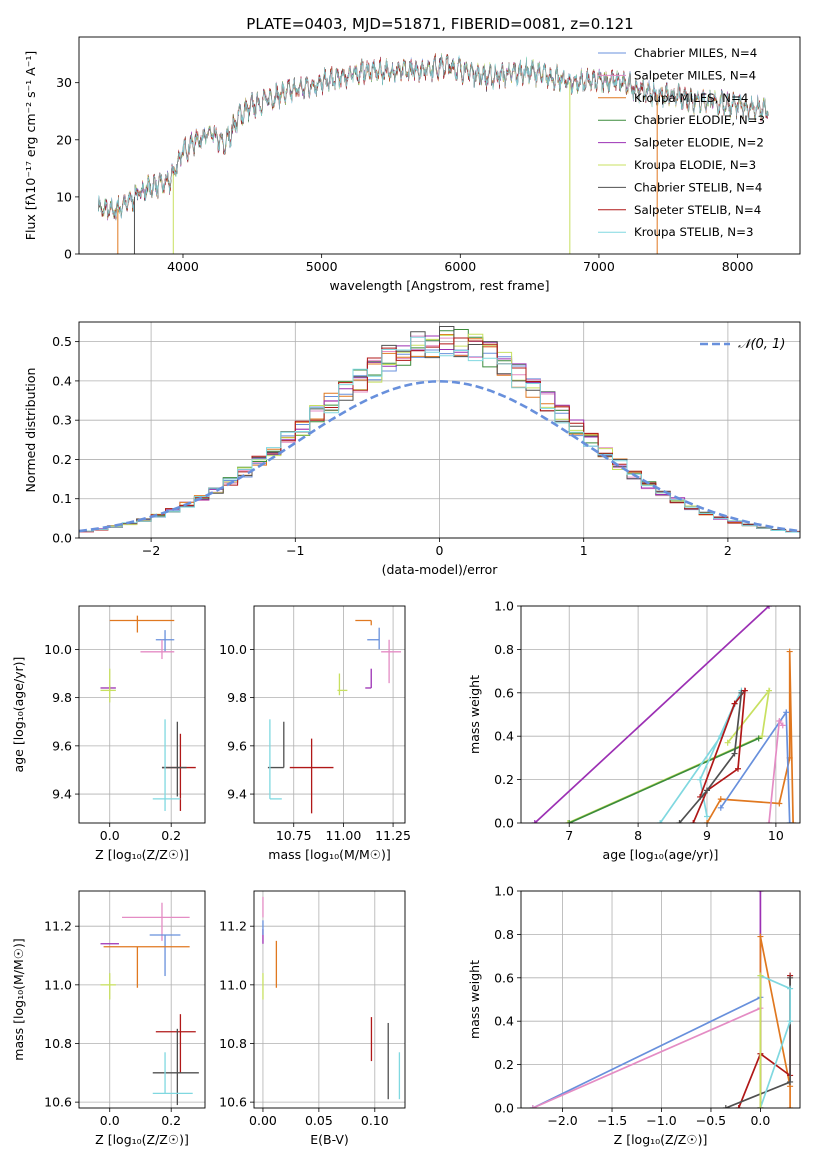 The image size is (819, 1170). Describe the element at coordinates (393, 835) in the screenshot. I see `x-tick-label: 11.25` at that location.